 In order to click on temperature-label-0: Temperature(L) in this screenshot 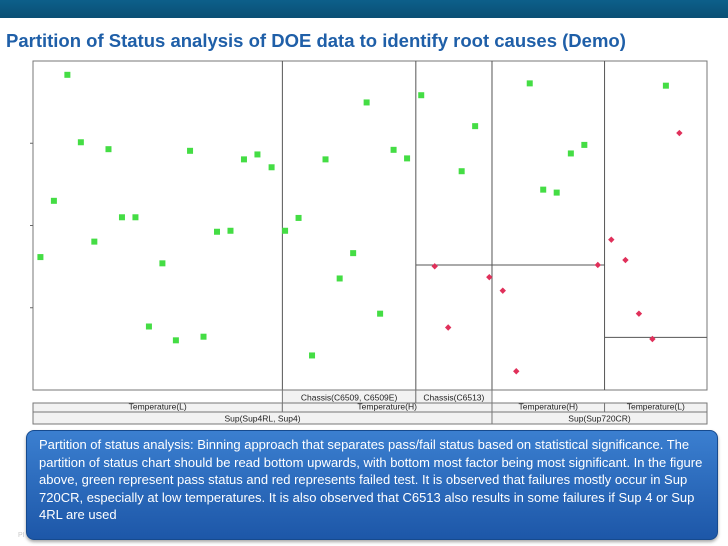, I will do `click(158, 407)`.